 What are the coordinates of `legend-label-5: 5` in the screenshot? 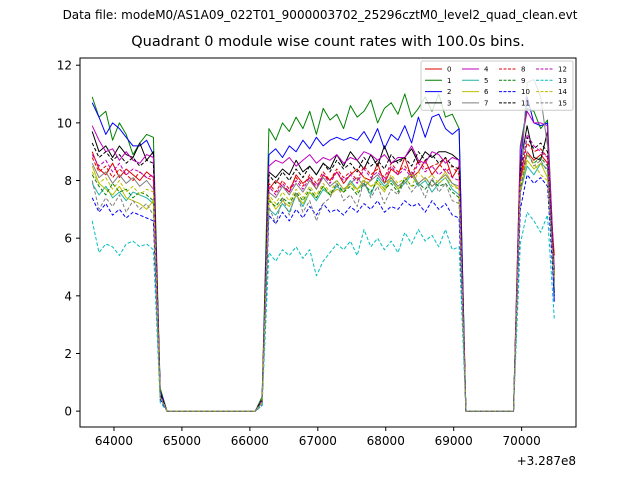 It's located at (486, 81).